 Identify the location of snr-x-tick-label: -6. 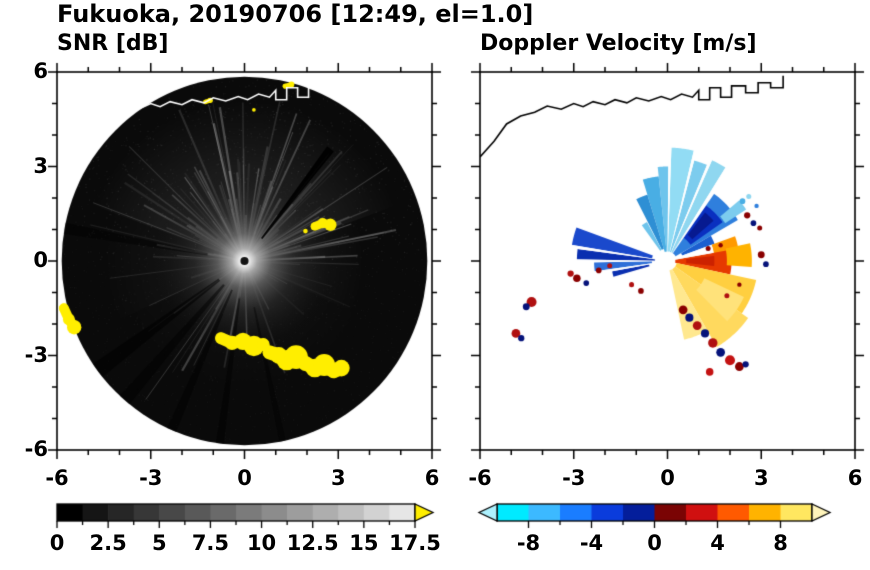
(57, 478).